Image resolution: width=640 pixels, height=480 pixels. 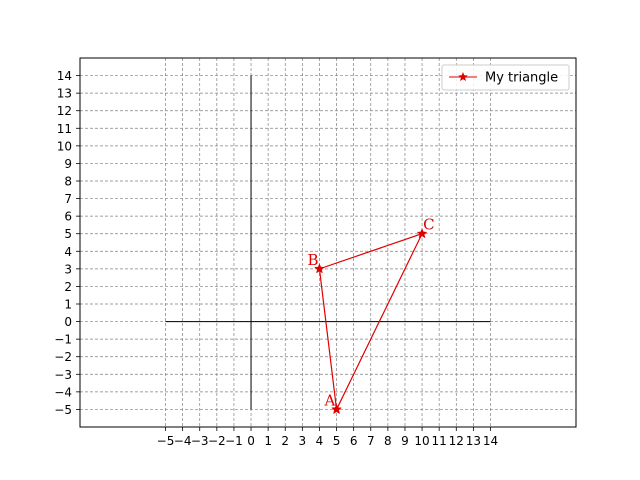 I want to click on x-tick-label: −3, so click(x=200, y=441).